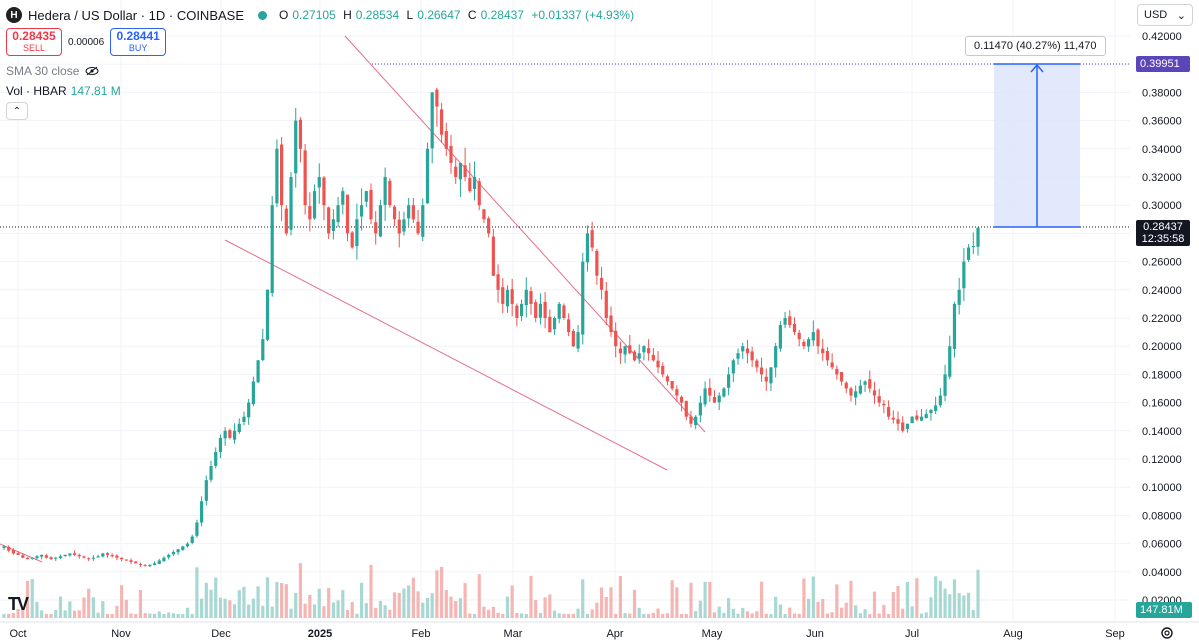  I want to click on tradingview-logo: TV, so click(18, 604).